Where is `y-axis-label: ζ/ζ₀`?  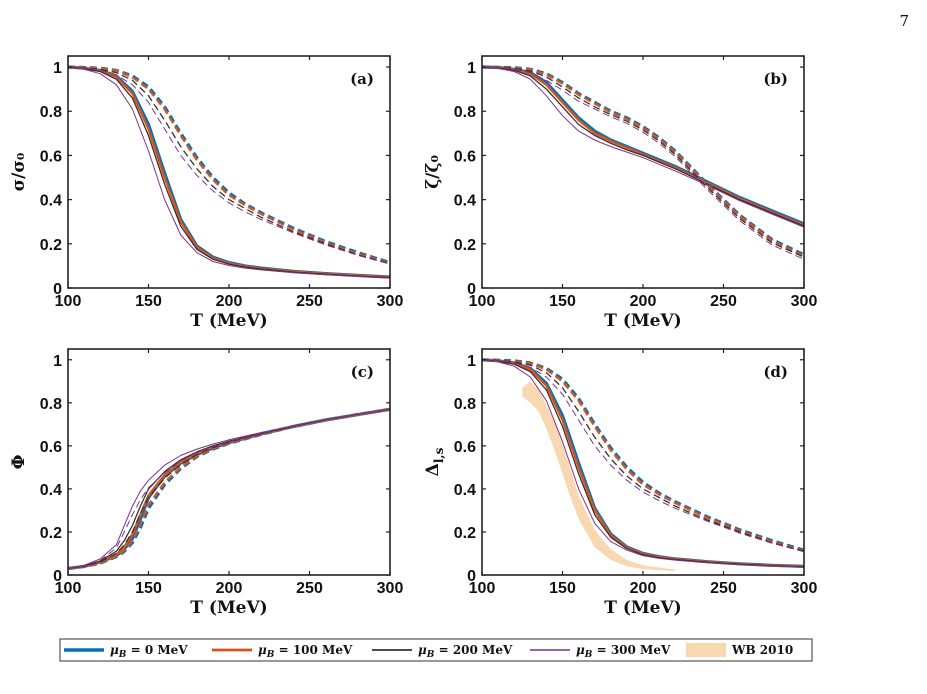 y-axis-label: ζ/ζ₀ is located at coordinates (433, 172).